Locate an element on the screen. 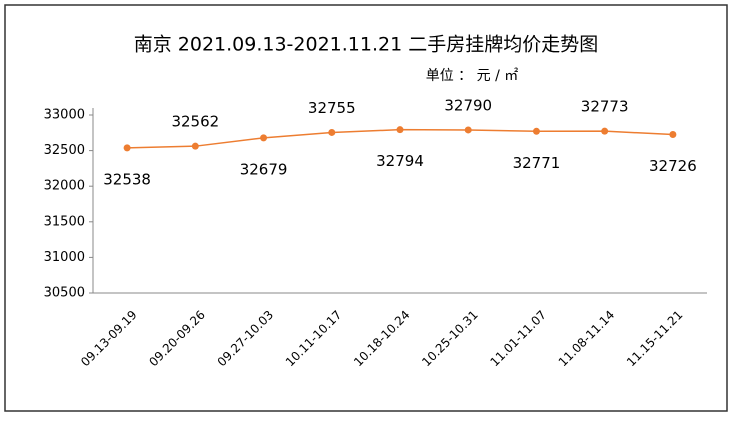 The width and height of the screenshot is (736, 421). data-label: 32538 is located at coordinates (127, 179).